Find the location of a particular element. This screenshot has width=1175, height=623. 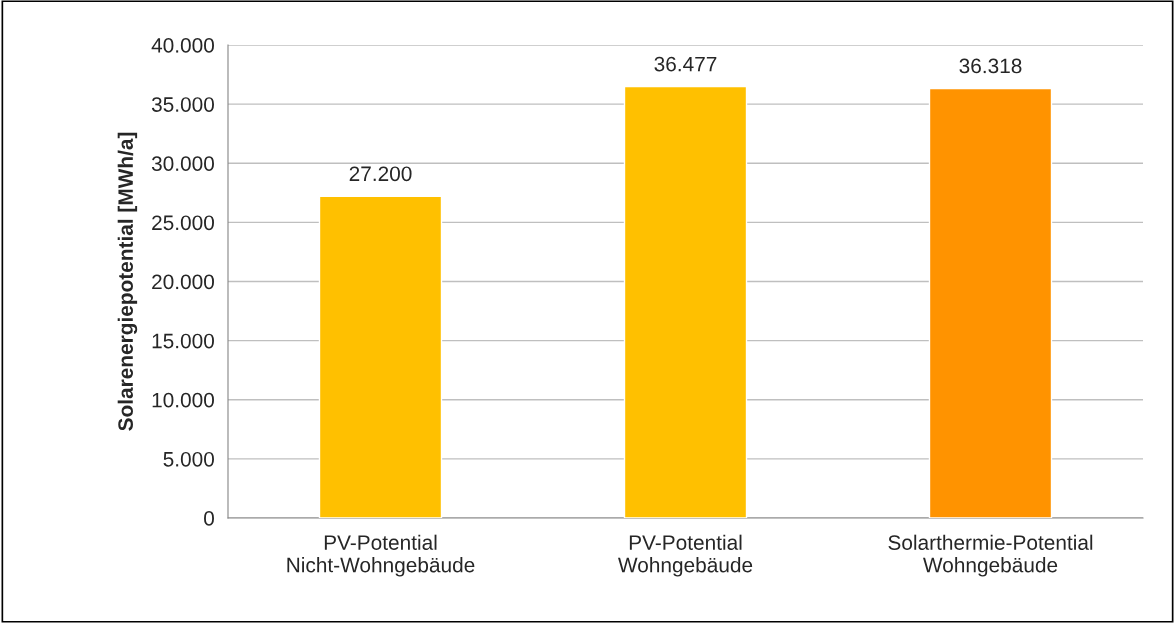

data-label: 36.318 is located at coordinates (990, 66).